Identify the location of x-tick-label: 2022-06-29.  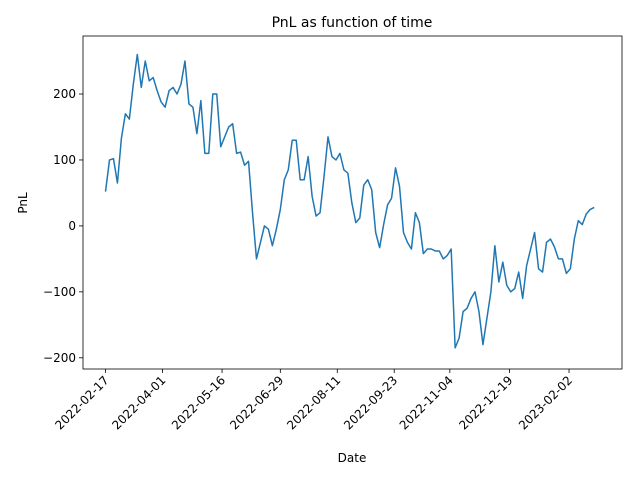
(256, 402).